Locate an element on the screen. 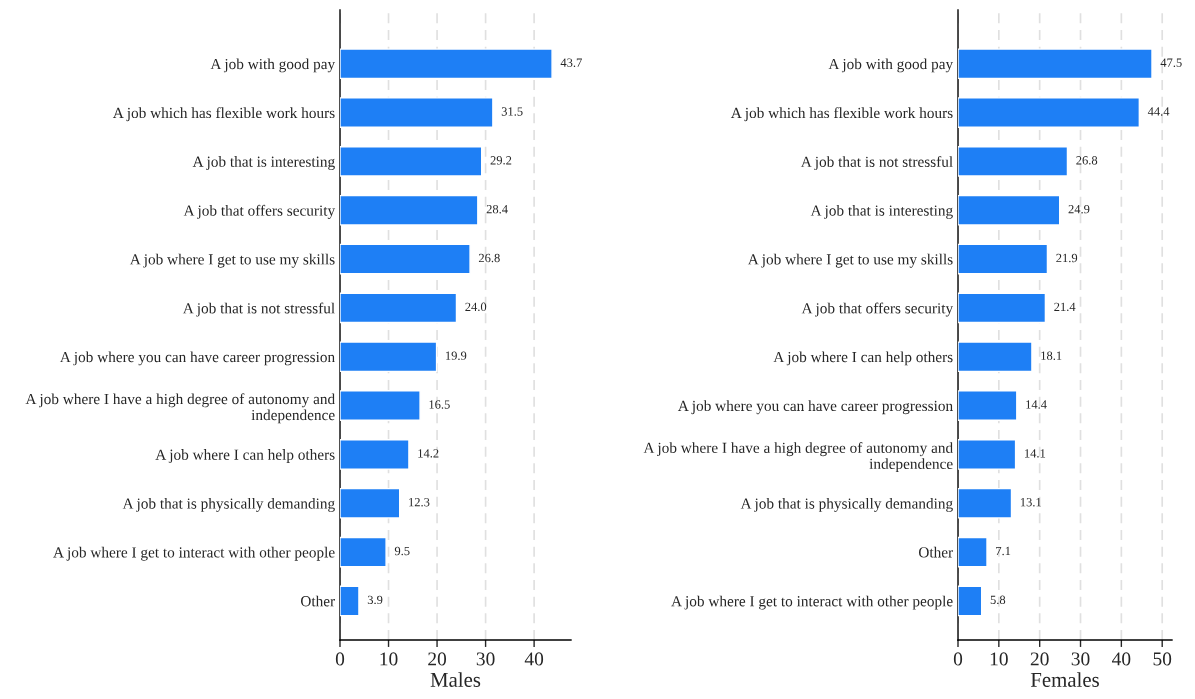  data-label: 31.5 is located at coordinates (512, 111).